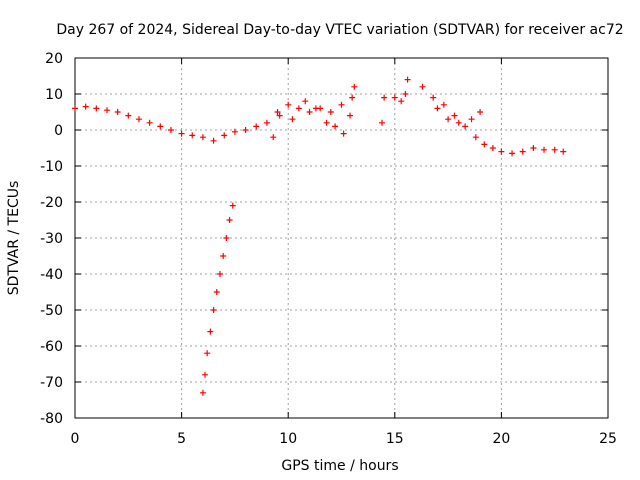 The height and width of the screenshot is (480, 640). I want to click on x-tick-label: 0, so click(75, 439).